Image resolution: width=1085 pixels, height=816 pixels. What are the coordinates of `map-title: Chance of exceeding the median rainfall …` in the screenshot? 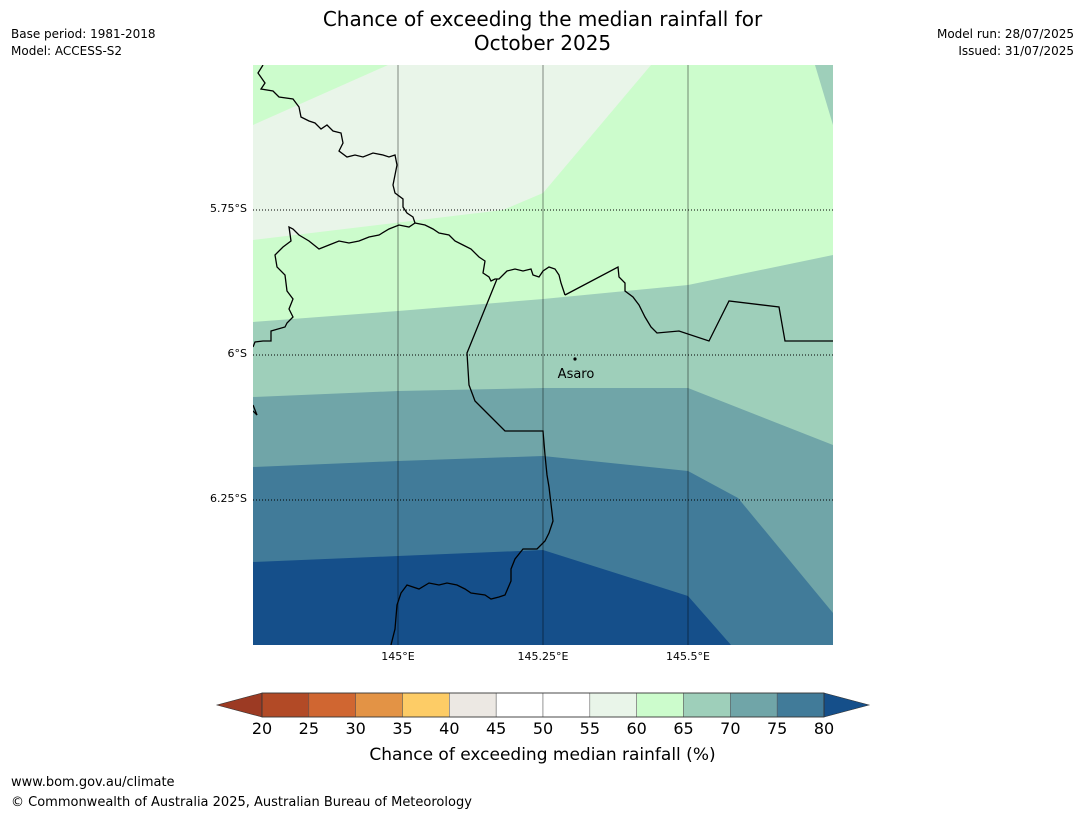 It's located at (542, 31).